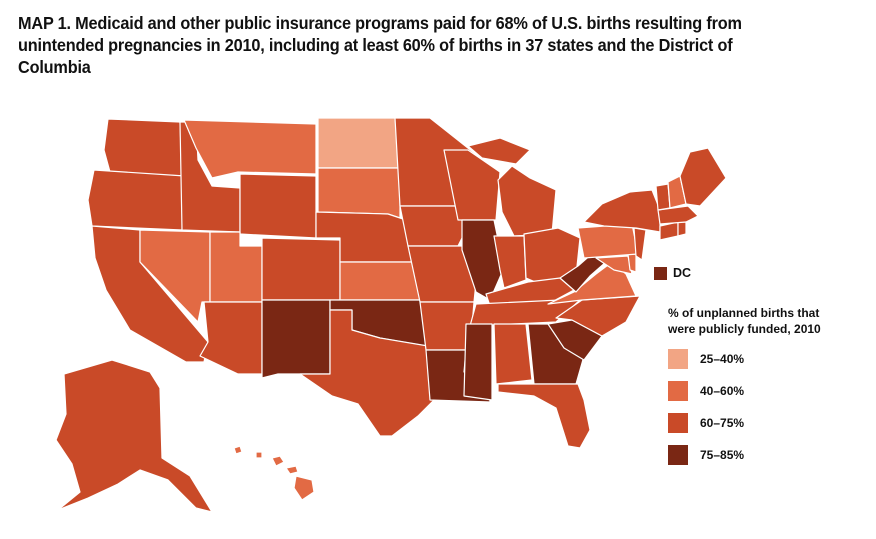  Describe the element at coordinates (380, 281) in the screenshot. I see `state-KS` at that location.